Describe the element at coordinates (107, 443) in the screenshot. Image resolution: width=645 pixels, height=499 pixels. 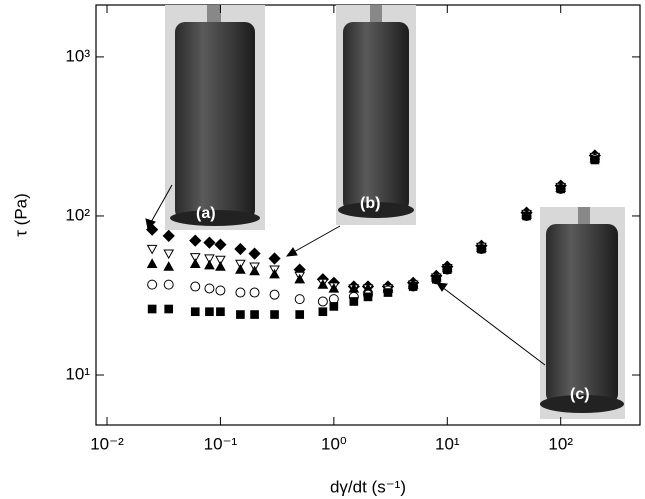
I see `x-tick-label: 10⁻²` at that location.